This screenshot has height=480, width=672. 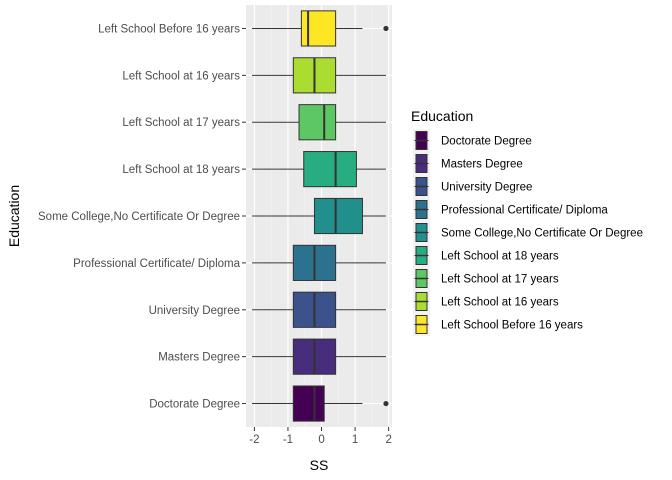 I want to click on legend-label: Professional Certificate/ Diploma, so click(x=524, y=211).